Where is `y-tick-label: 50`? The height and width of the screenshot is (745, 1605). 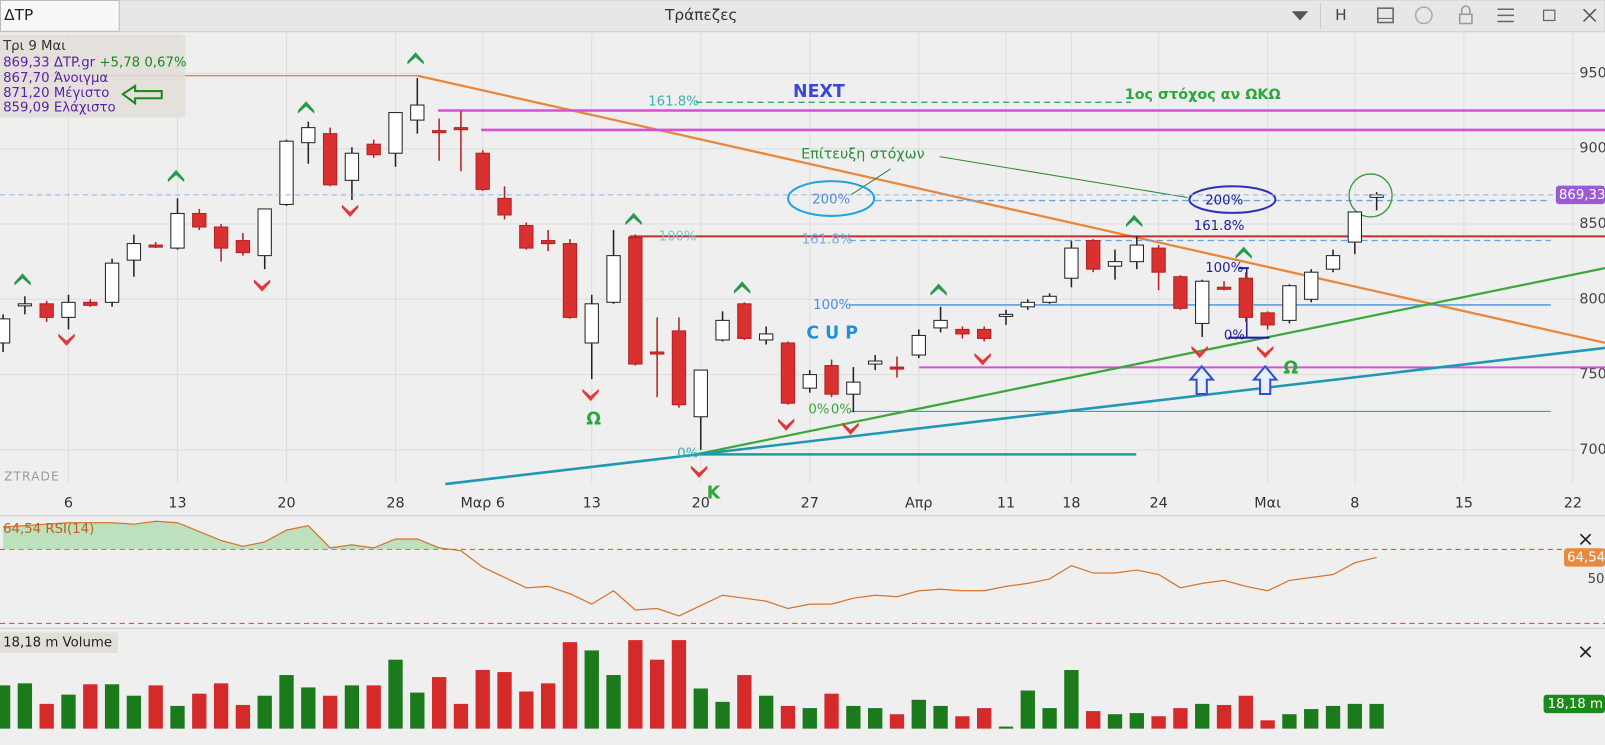 y-tick-label: 50 is located at coordinates (1596, 579).